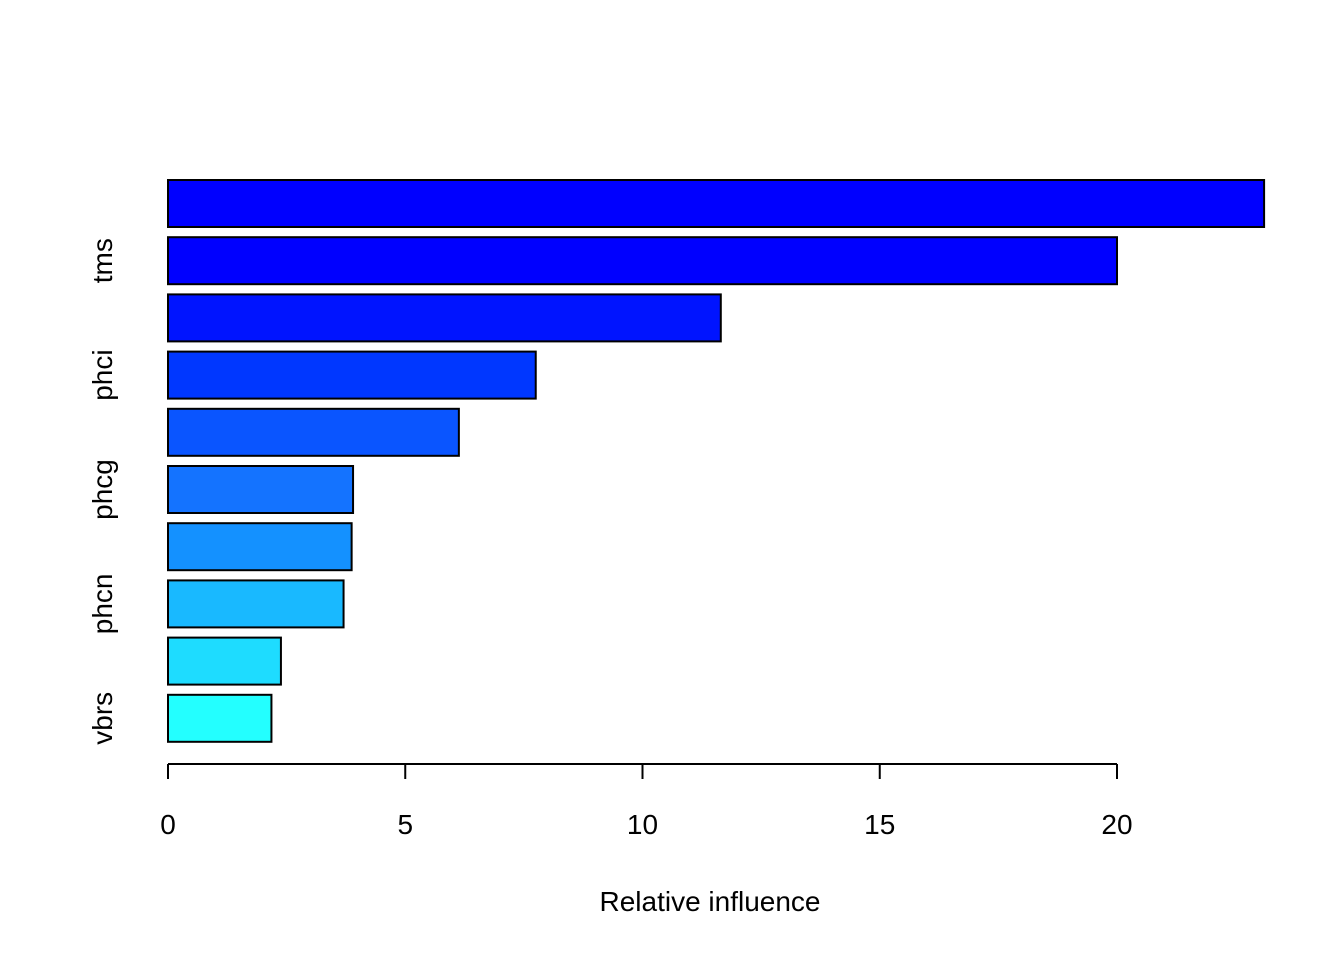  Describe the element at coordinates (256, 604) in the screenshot. I see `bar-phcn` at that location.